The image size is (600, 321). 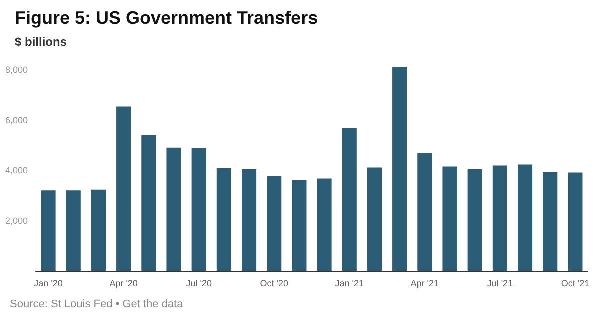 What do you see at coordinates (97, 304) in the screenshot?
I see `source-note: Source: St Louis Fed • Get the data` at bounding box center [97, 304].